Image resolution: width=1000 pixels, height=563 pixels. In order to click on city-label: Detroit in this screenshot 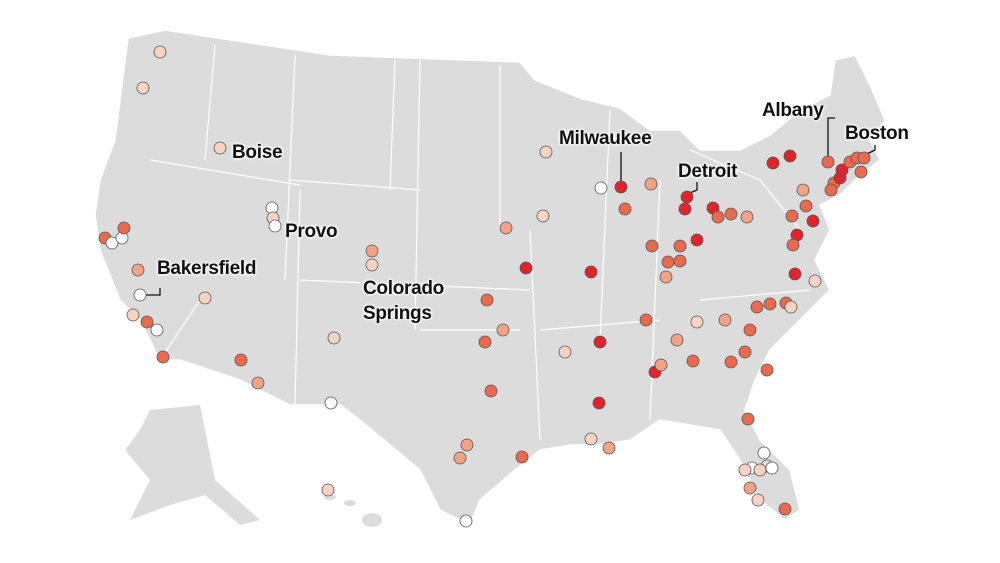, I will do `click(708, 171)`.